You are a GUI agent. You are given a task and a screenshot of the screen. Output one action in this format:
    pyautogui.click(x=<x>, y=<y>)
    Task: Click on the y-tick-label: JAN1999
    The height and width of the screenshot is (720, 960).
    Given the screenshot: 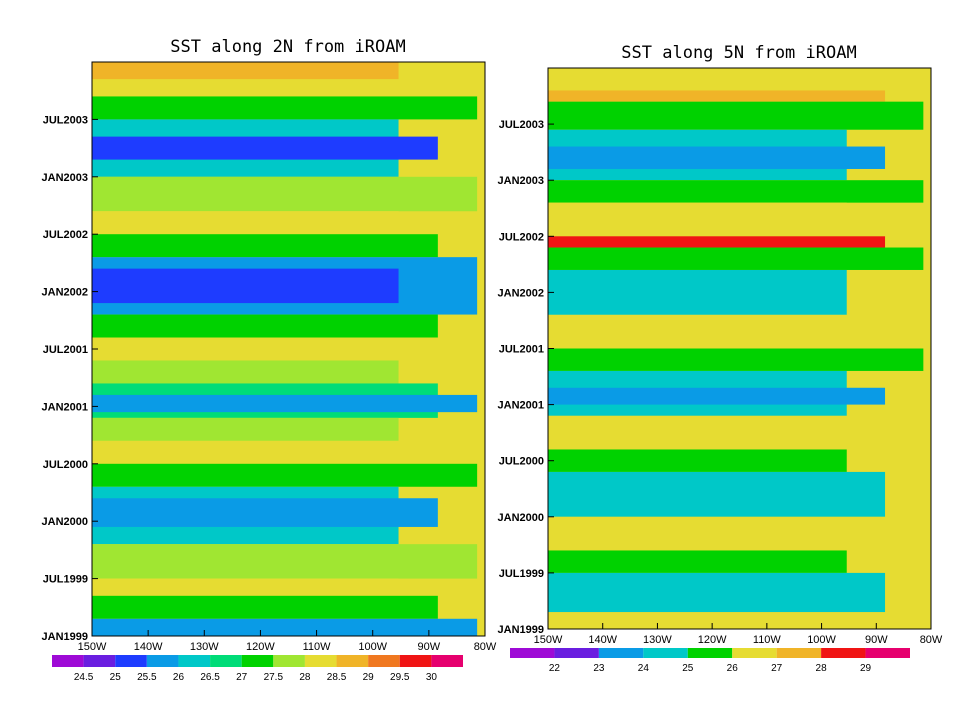 What is the action you would take?
    pyautogui.click(x=521, y=630)
    